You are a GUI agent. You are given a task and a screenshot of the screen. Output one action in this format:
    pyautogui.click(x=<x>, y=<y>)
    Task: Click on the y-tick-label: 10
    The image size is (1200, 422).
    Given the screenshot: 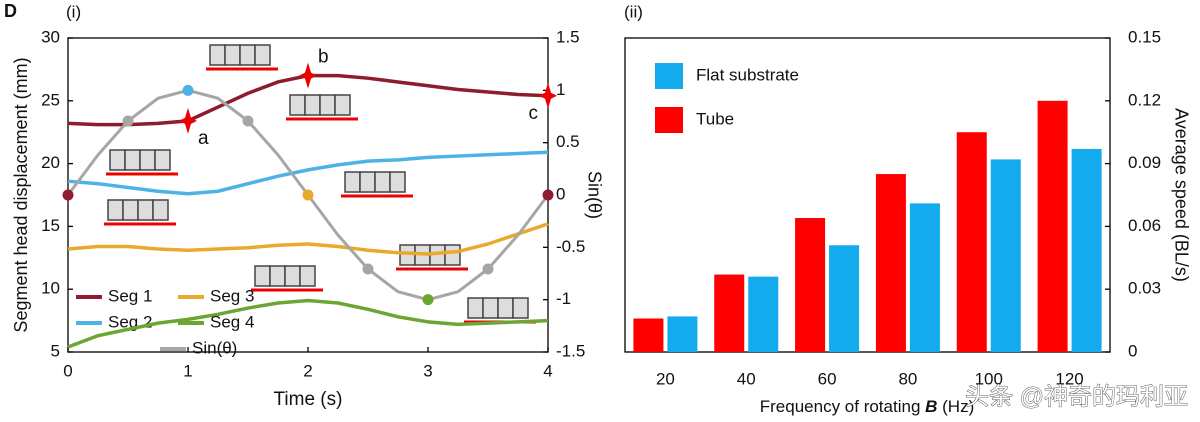 What is the action you would take?
    pyautogui.click(x=50, y=288)
    